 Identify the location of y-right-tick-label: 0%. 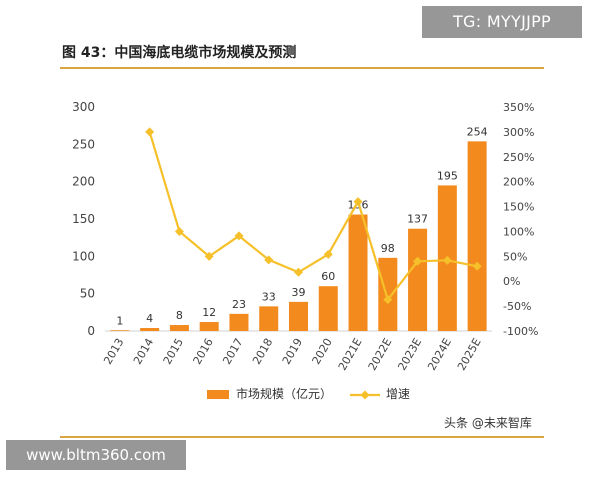
(511, 281).